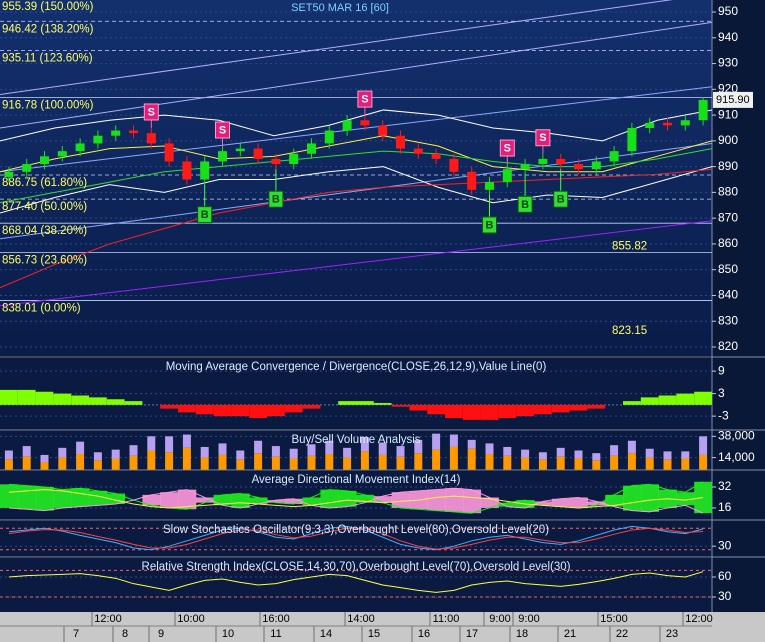 The image size is (765, 642). I want to click on y-tick-label: 30, so click(725, 596).